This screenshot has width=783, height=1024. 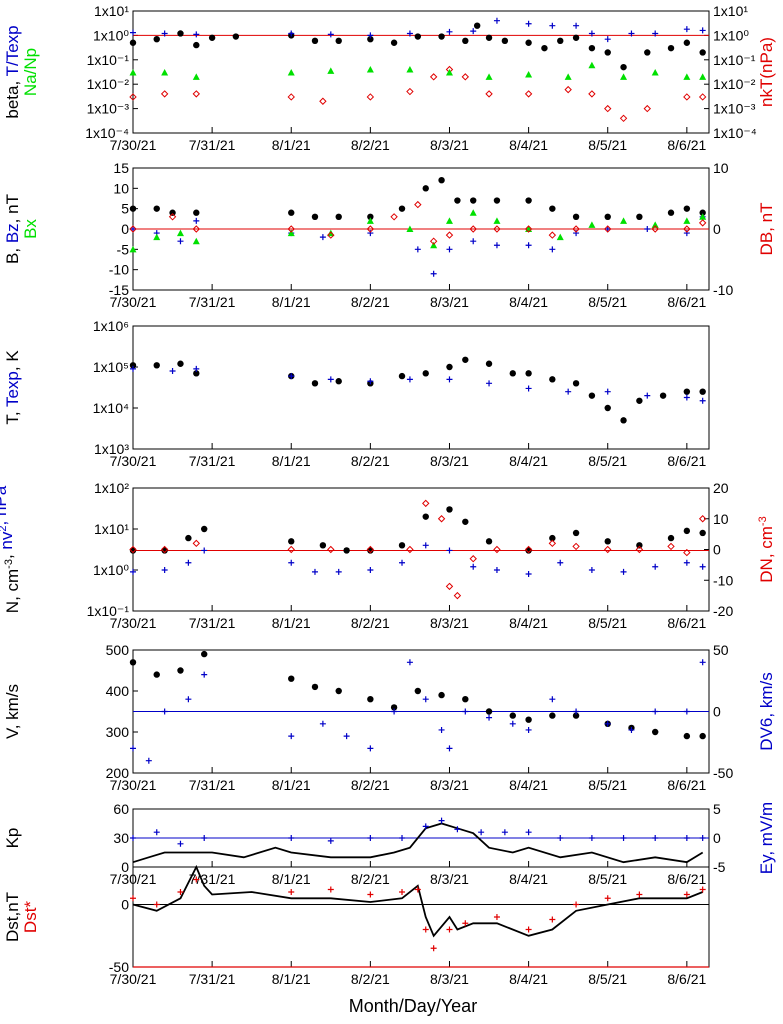 What do you see at coordinates (417, 530) in the screenshot?
I see `series-n` at bounding box center [417, 530].